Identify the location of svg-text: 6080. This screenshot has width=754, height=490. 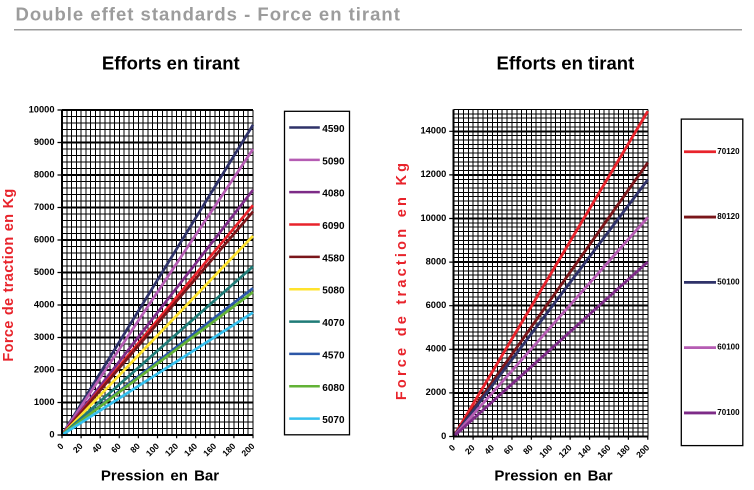
(333, 388).